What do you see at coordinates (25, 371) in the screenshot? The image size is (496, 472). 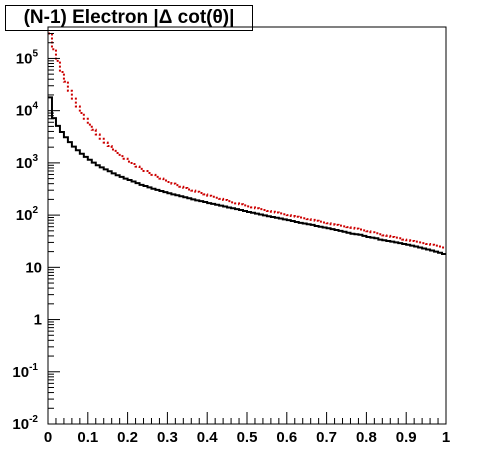 I see `y-tick-label: 10⁻¹` at bounding box center [25, 371].